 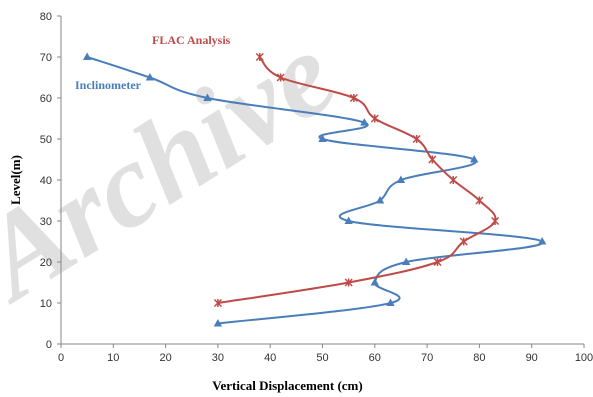 What do you see at coordinates (165, 358) in the screenshot?
I see `x-tick-label: 20` at bounding box center [165, 358].